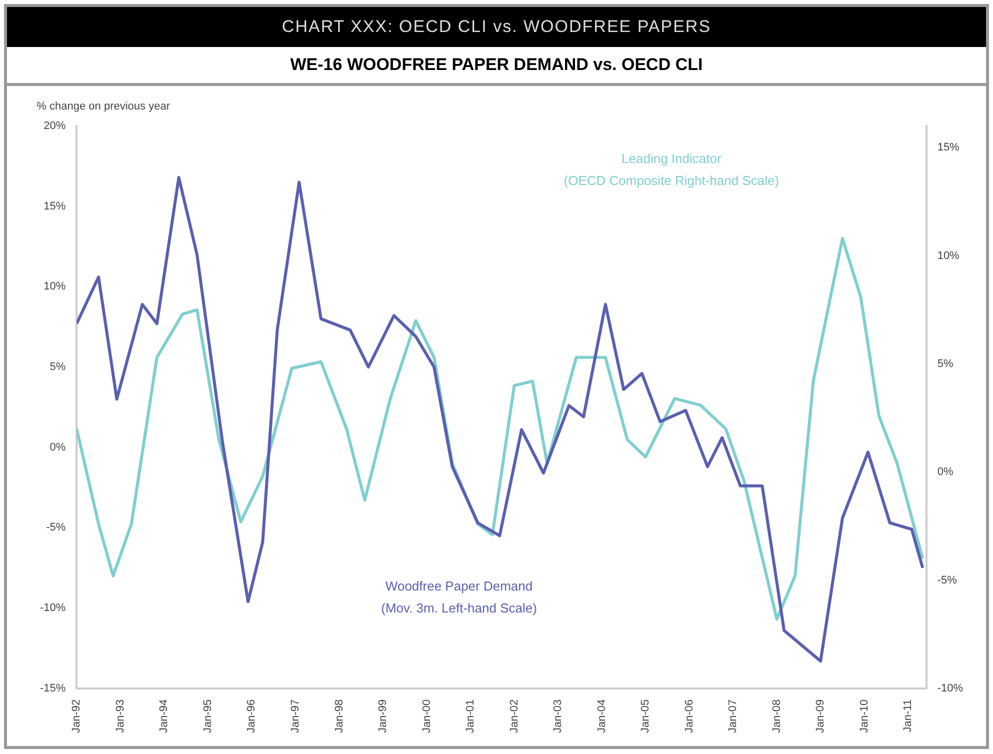 This screenshot has height=754, width=993. What do you see at coordinates (426, 716) in the screenshot?
I see `x-tick-label: Jan-00` at bounding box center [426, 716].